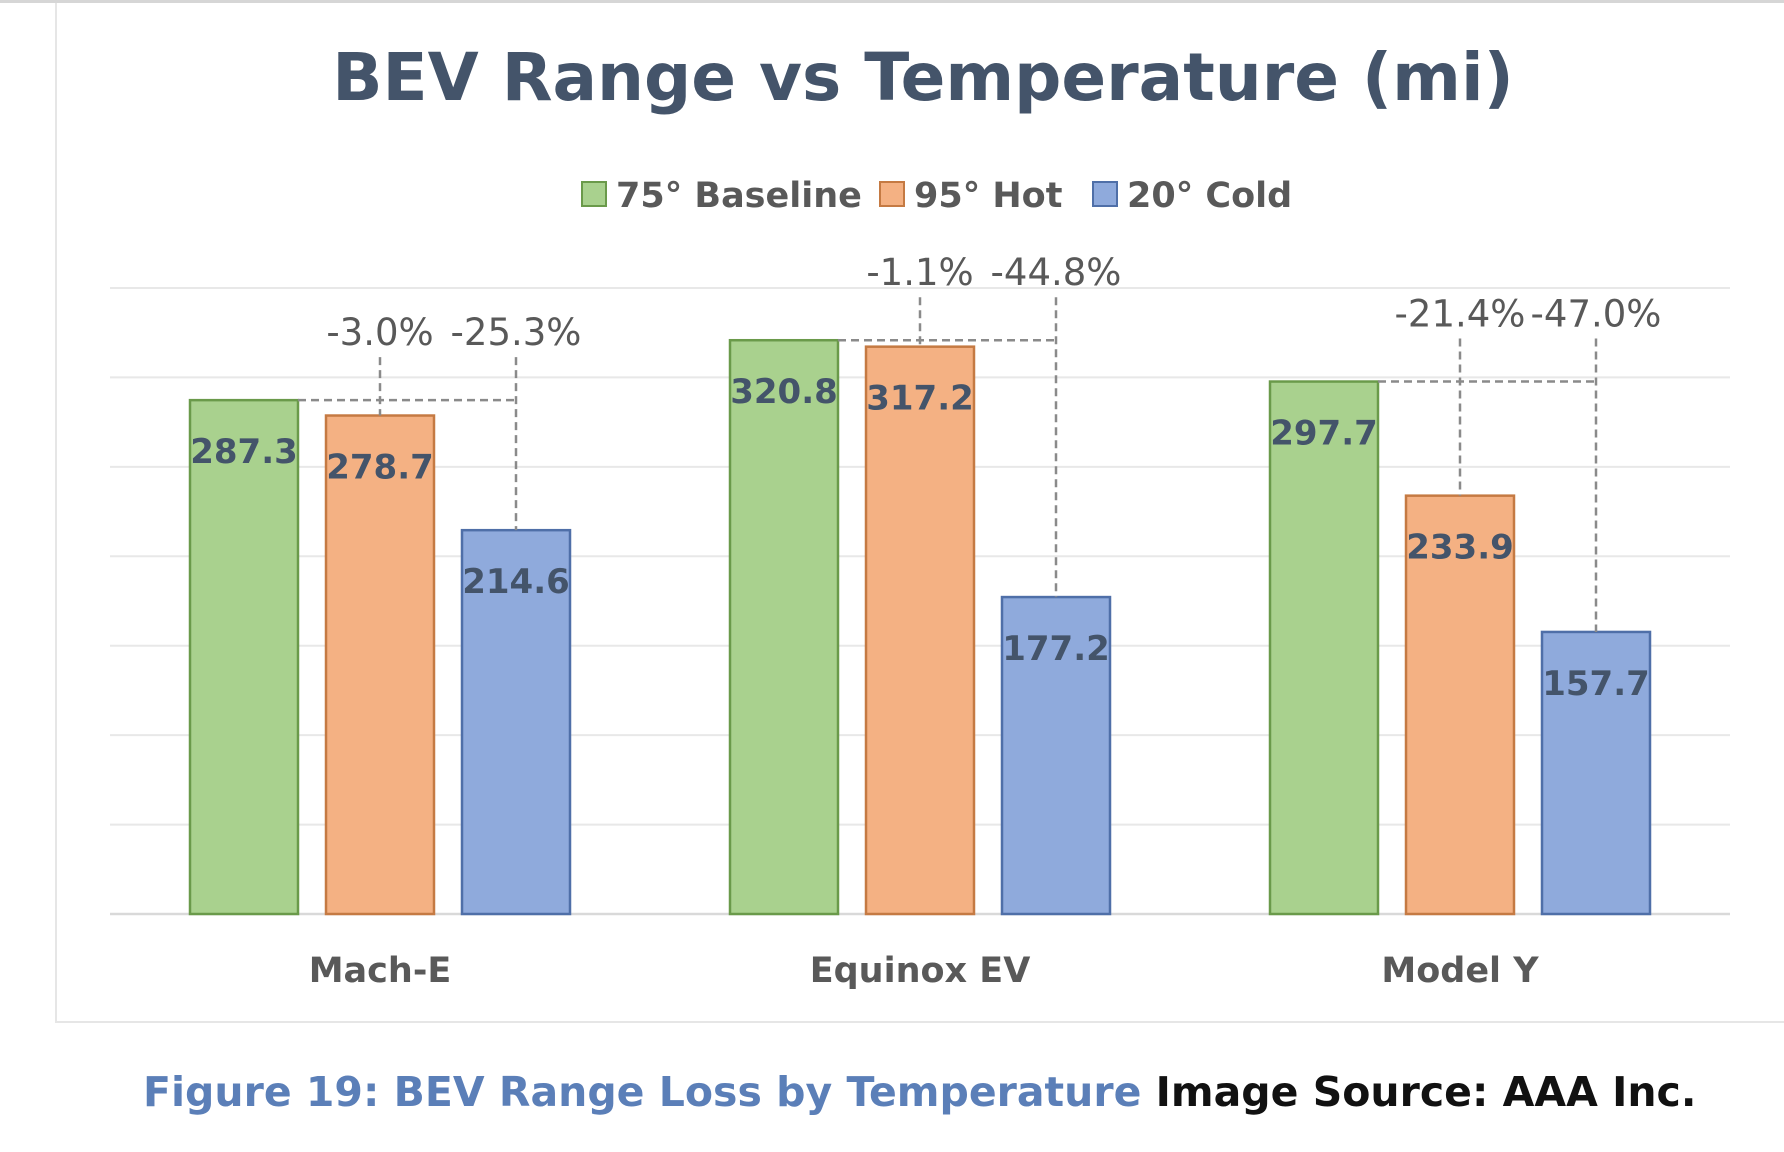  What do you see at coordinates (594, 194) in the screenshot?
I see `legend-swatch-75-baseline` at bounding box center [594, 194].